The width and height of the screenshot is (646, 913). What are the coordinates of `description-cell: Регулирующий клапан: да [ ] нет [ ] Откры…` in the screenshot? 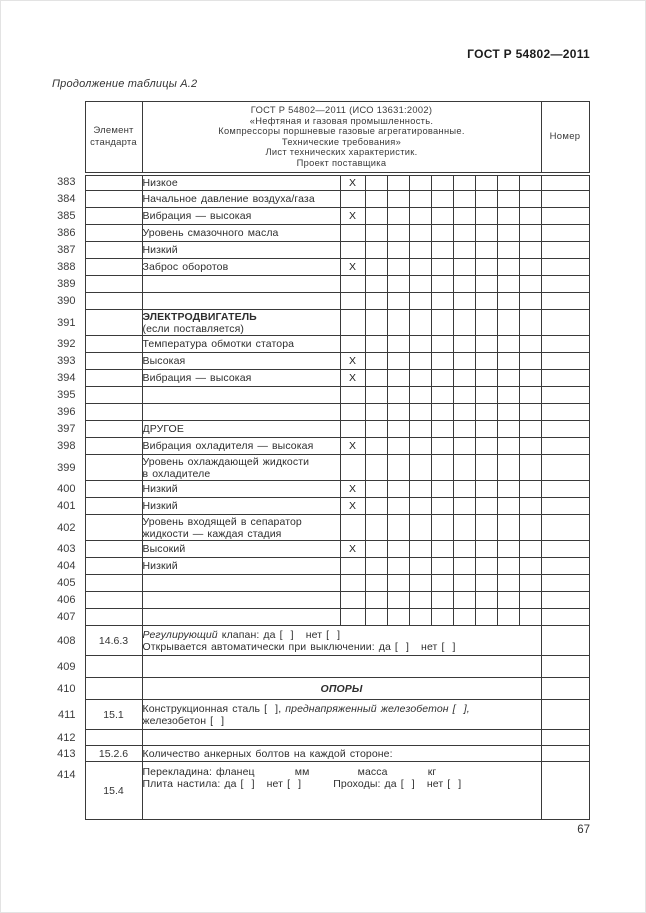 It's located at (341, 640).